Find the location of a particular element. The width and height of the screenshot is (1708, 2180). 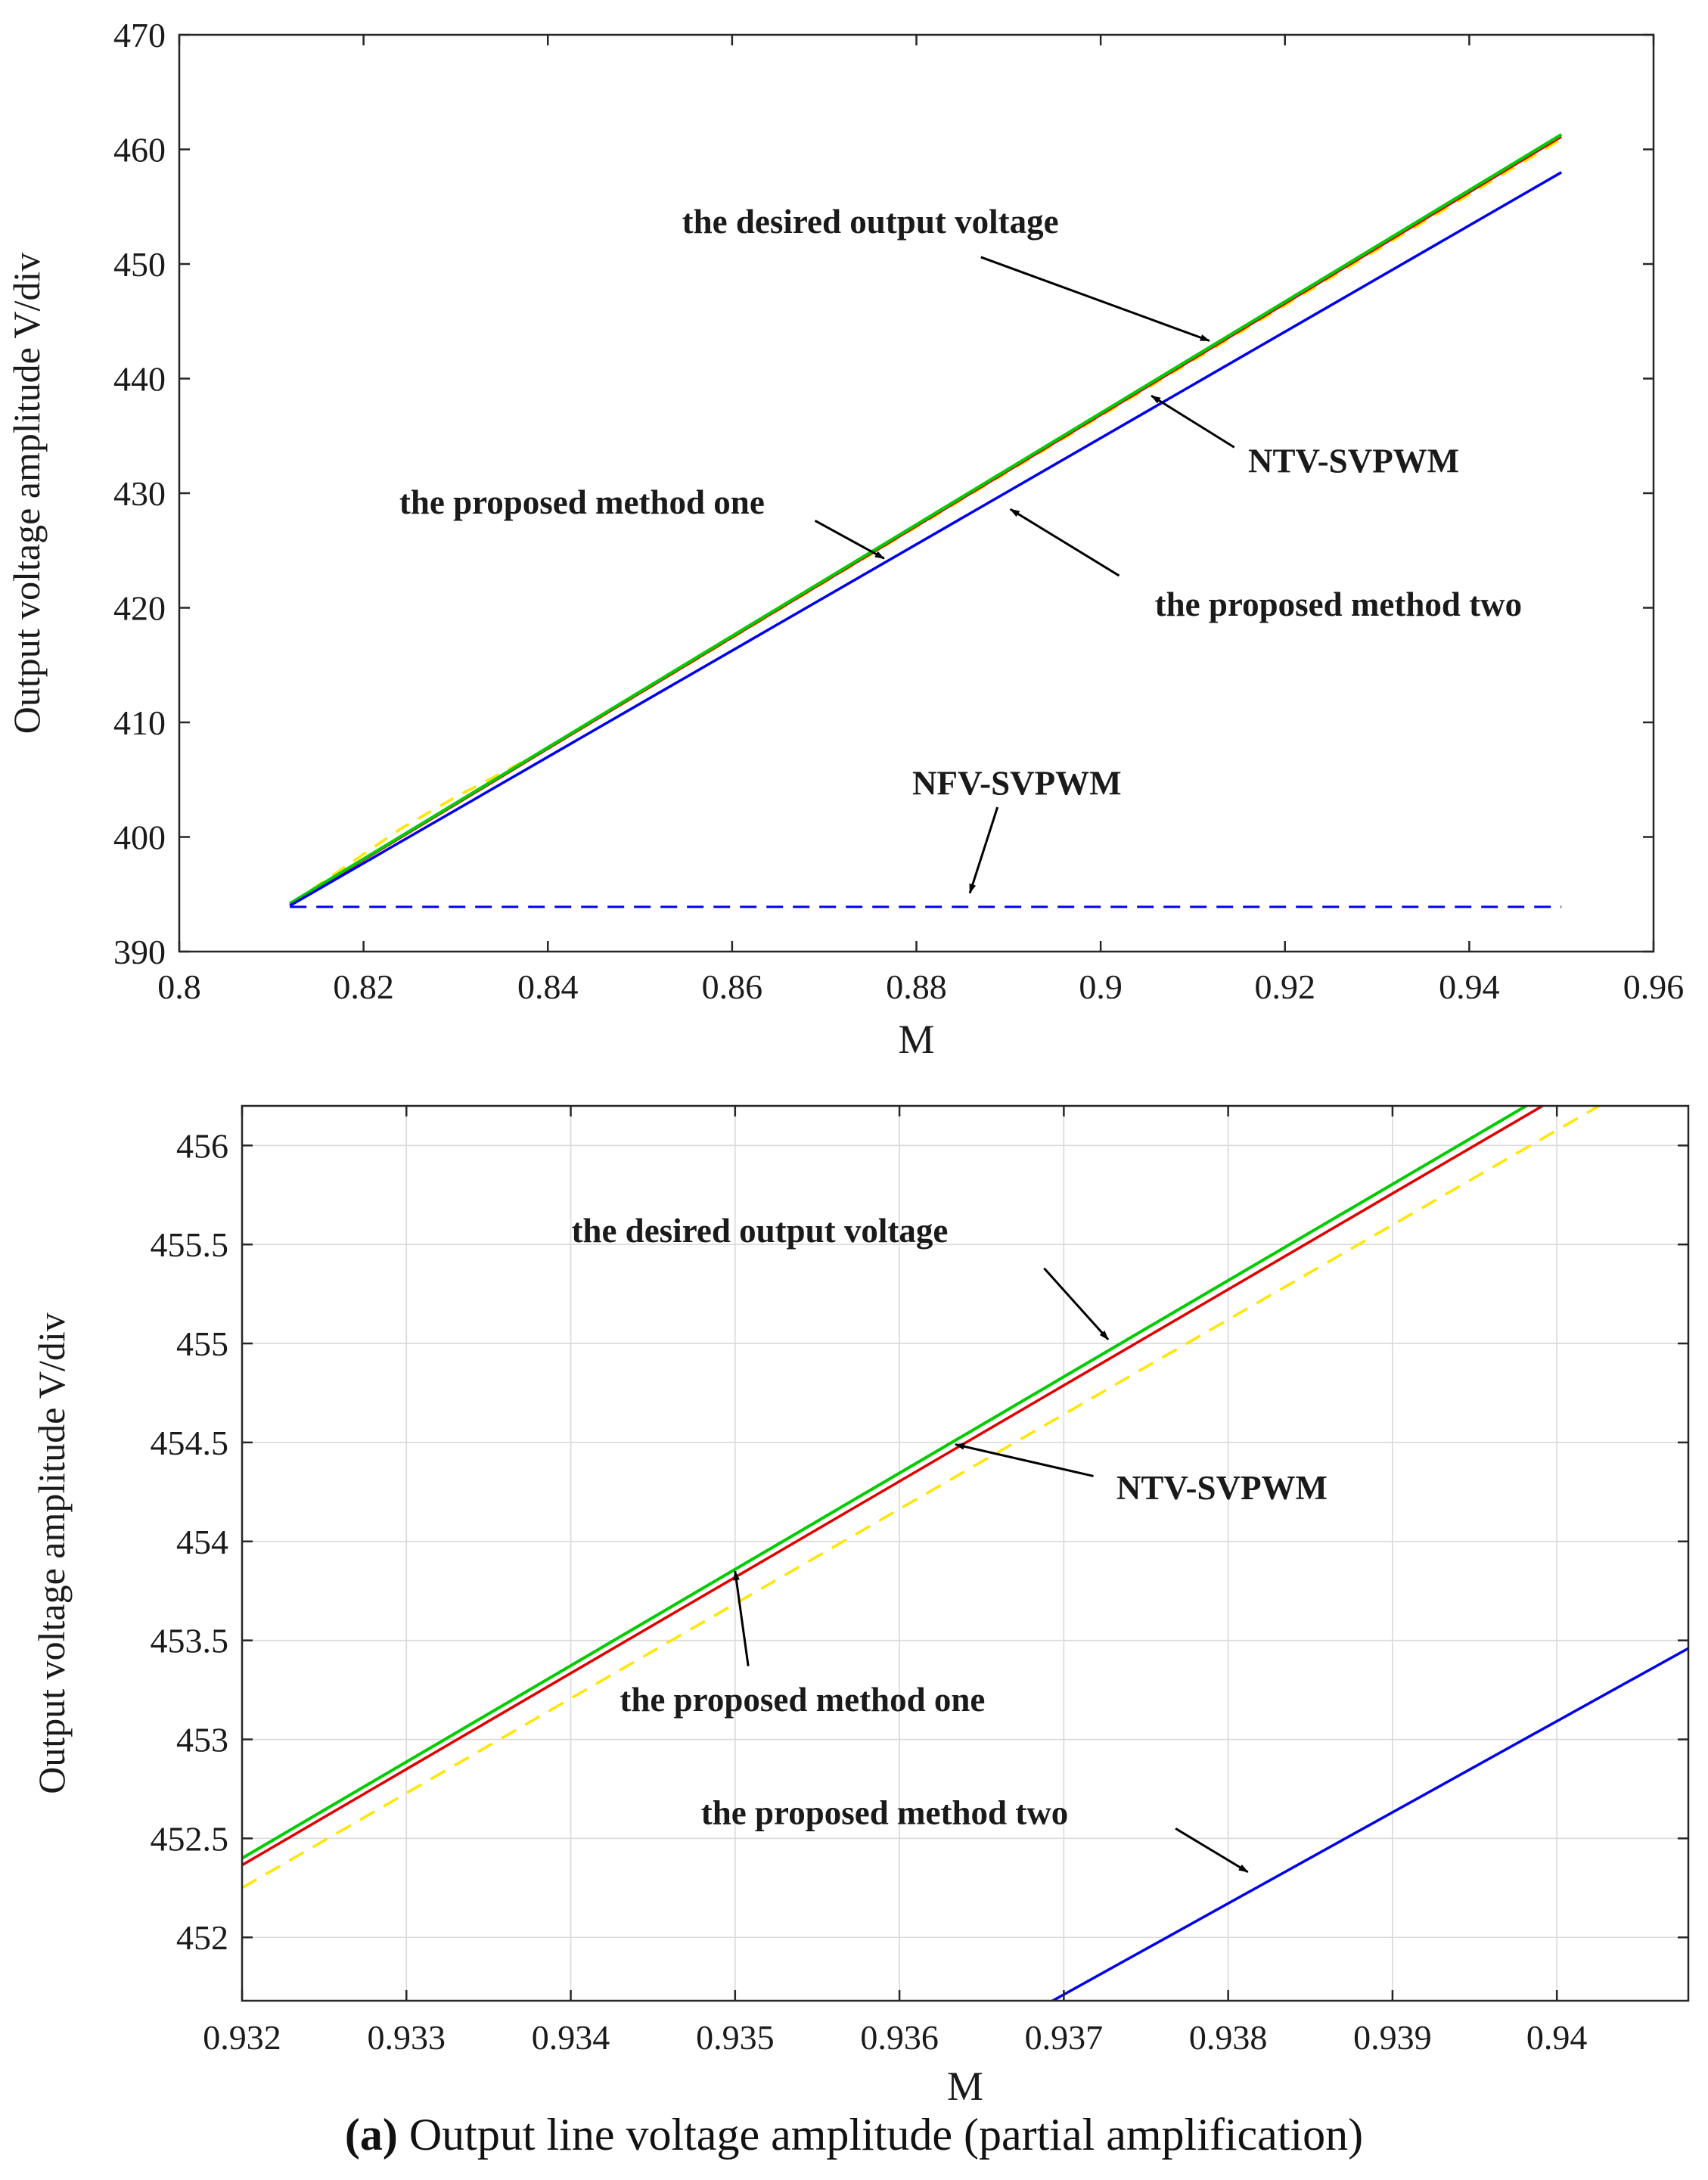

y-tick-label: 390 is located at coordinates (140, 952).